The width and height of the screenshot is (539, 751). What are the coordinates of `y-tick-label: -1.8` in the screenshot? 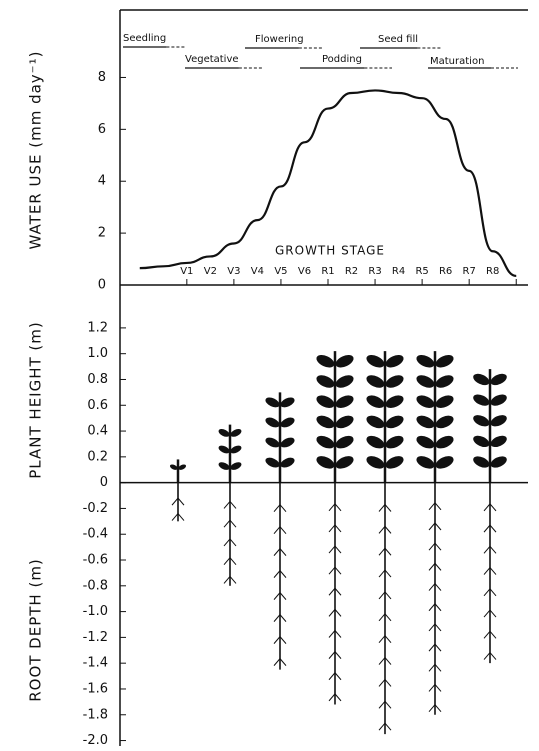 It's located at (95, 714).